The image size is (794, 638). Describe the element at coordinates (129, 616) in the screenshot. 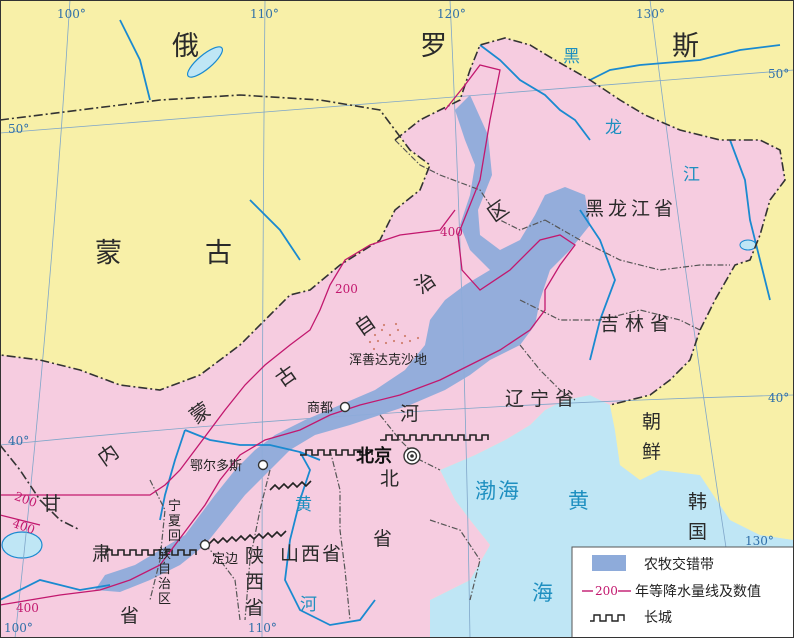

I see `gansu-char-3: 省` at that location.